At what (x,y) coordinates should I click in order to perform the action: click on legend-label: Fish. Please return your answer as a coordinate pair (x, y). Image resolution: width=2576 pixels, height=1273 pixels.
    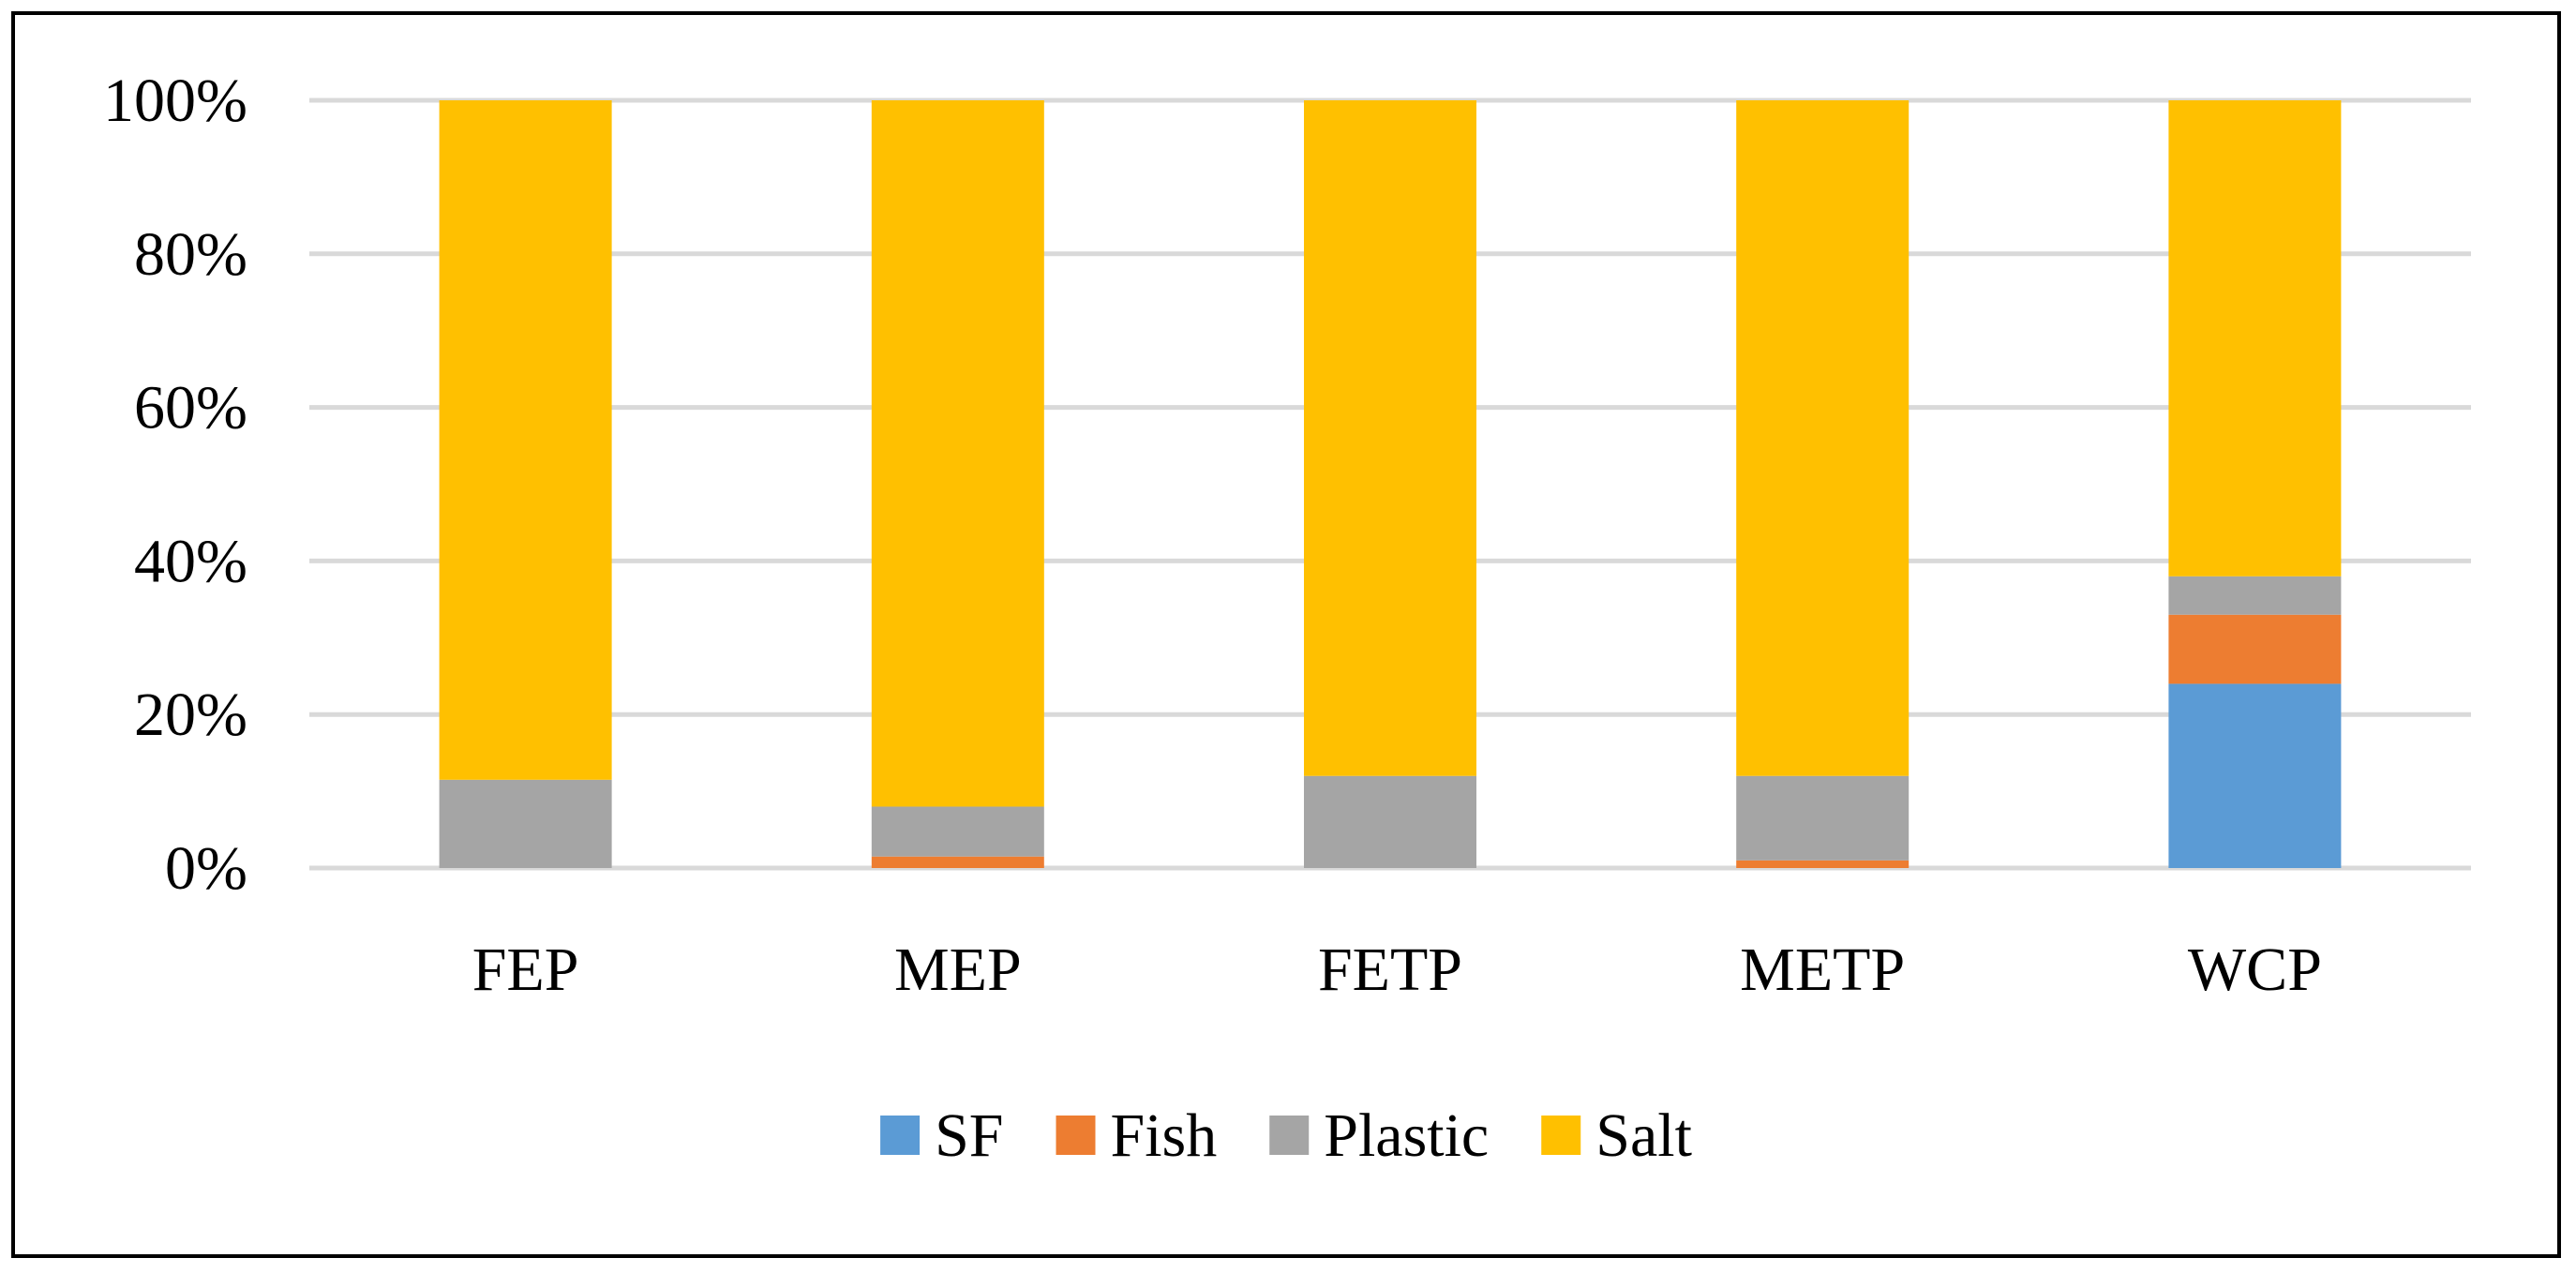
    Looking at the image, I should click on (1164, 1135).